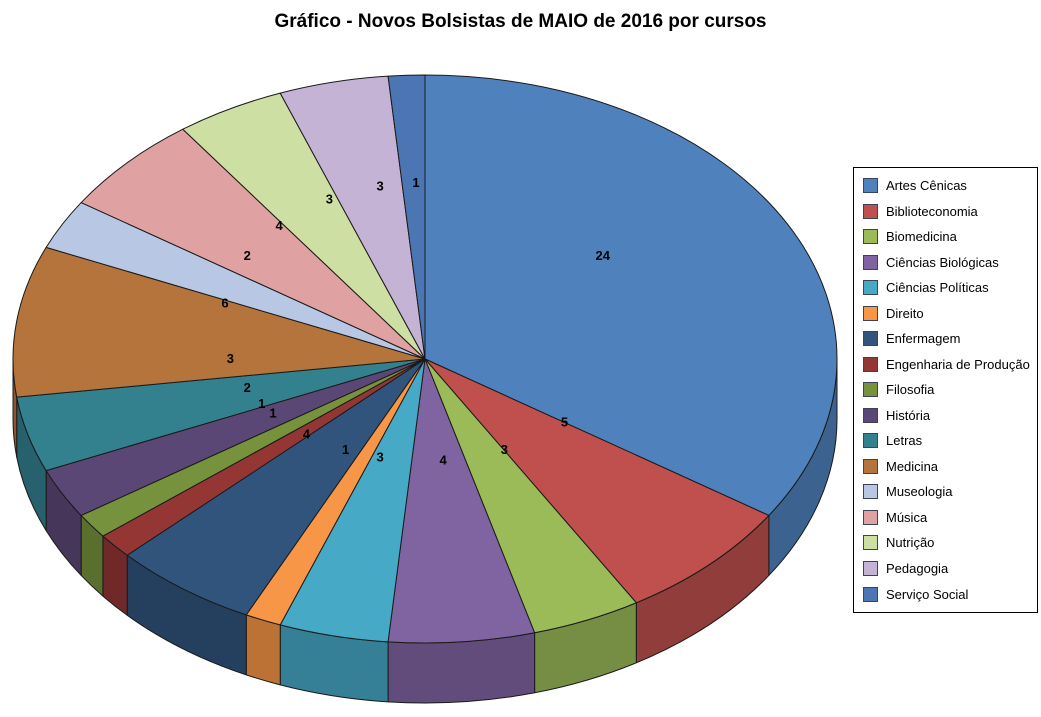 Image resolution: width=1041 pixels, height=717 pixels. I want to click on legend-item: Engenharia de Produção, so click(949, 364).